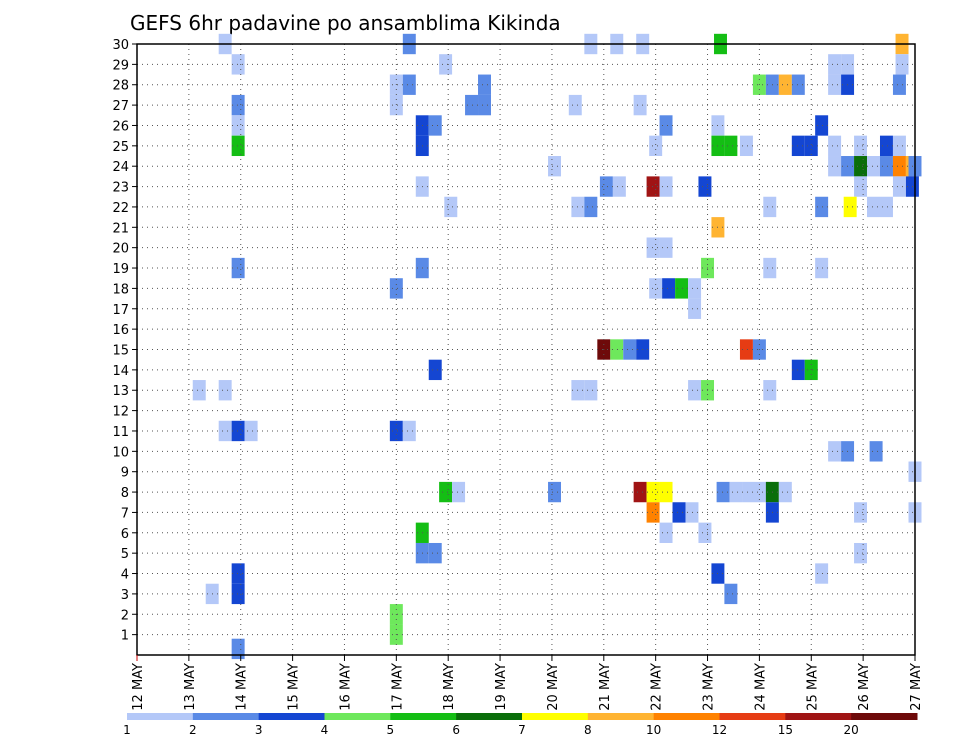 Image resolution: width=960 pixels, height=742 pixels. I want to click on y-tick-label: 1, so click(125, 636).